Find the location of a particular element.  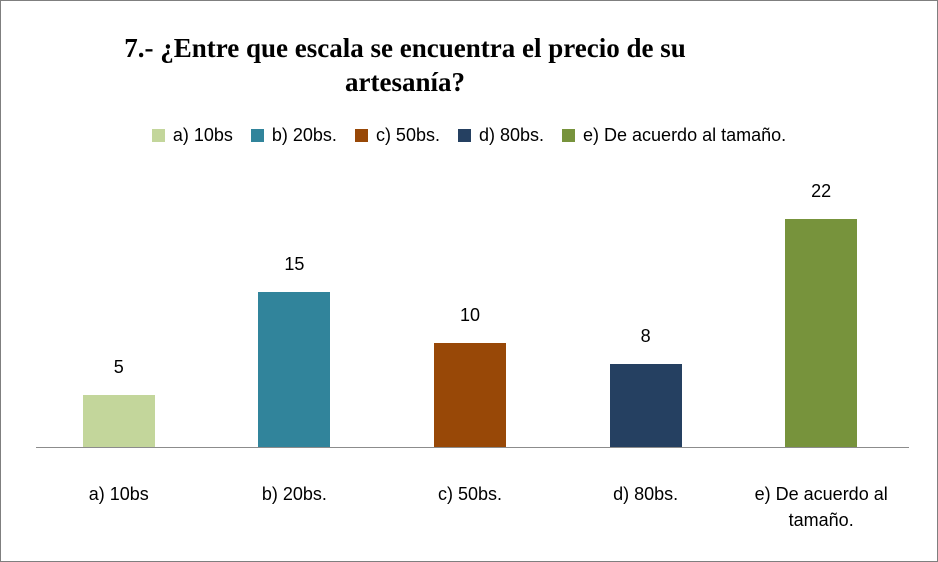

x-tick-label: c) 50bs. is located at coordinates (470, 494).